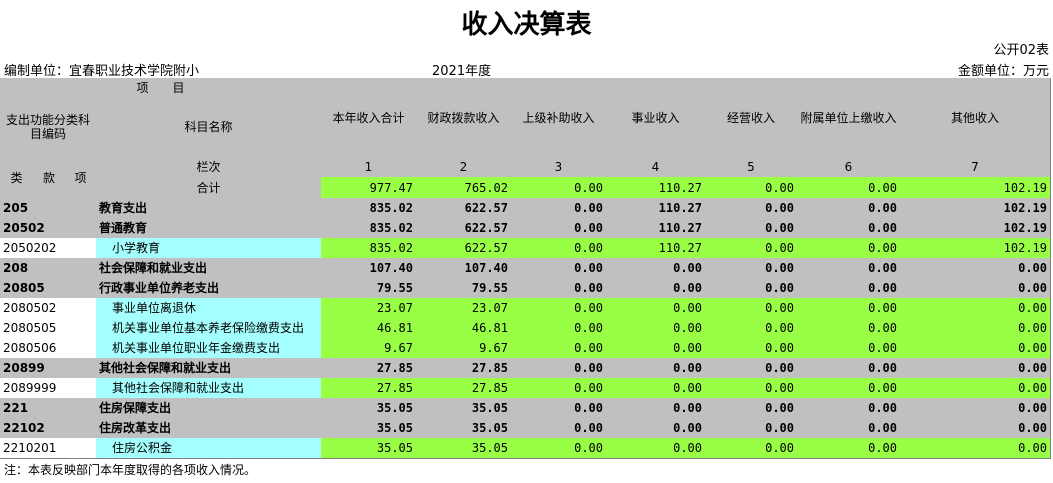 Image resolution: width=1053 pixels, height=483 pixels. I want to click on col-number: 4, so click(656, 167).